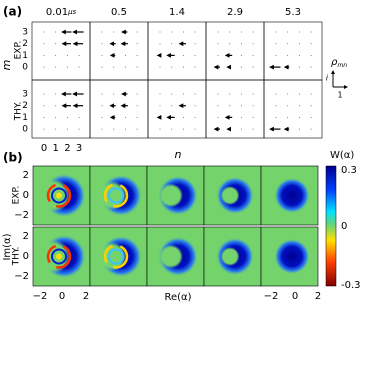 This screenshot has height=365, width=365. I want to click on y-tick-label: 0, so click(26, 195).